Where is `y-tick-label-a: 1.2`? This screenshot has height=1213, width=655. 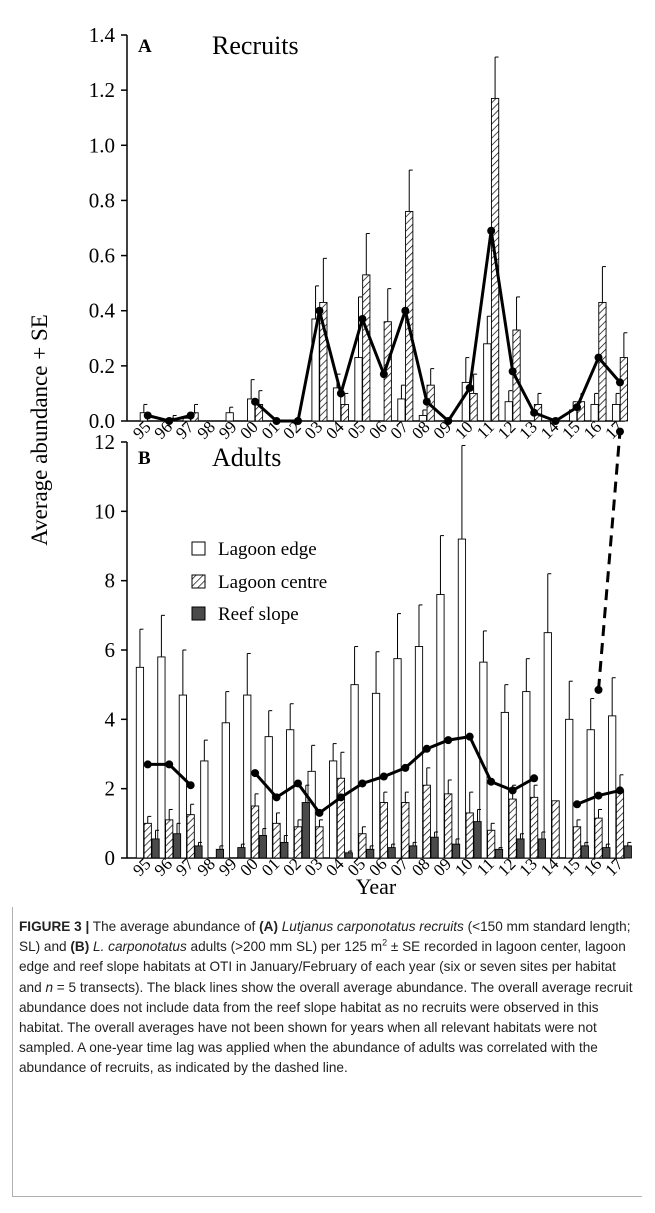
y-tick-label-a: 1.2 is located at coordinates (102, 90).